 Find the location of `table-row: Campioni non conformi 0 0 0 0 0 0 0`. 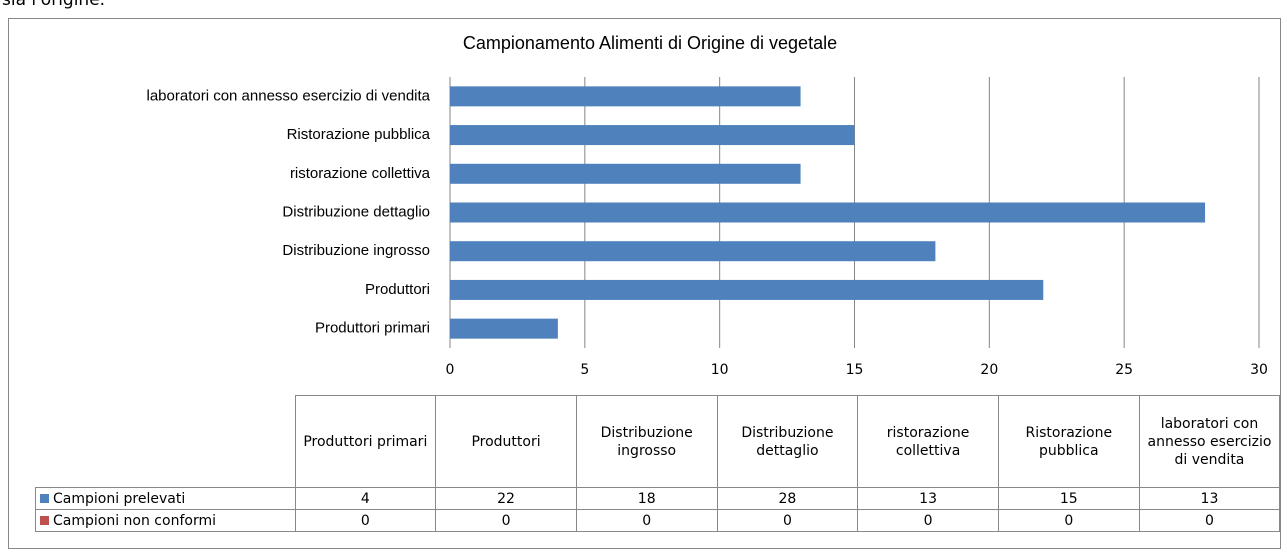

table-row: Campioni non conformi 0 0 0 0 0 0 0 is located at coordinates (658, 520).